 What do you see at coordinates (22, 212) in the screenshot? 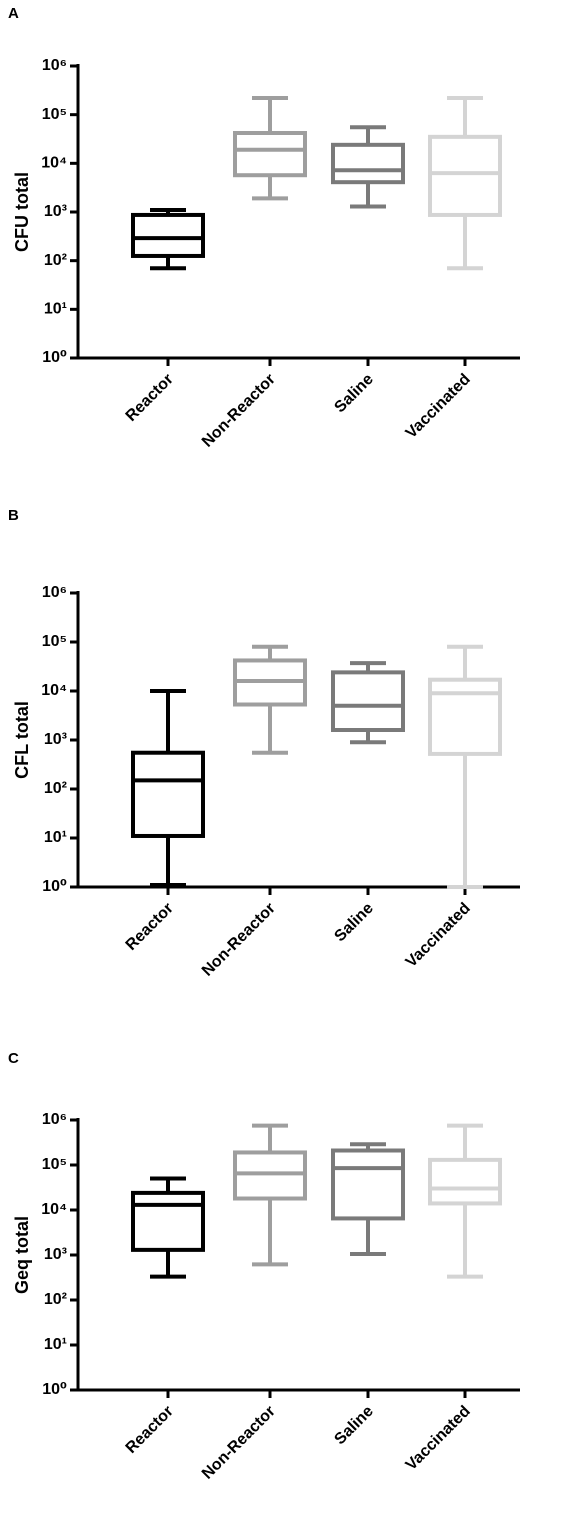
I see `y-axis-label: CFU total` at bounding box center [22, 212].